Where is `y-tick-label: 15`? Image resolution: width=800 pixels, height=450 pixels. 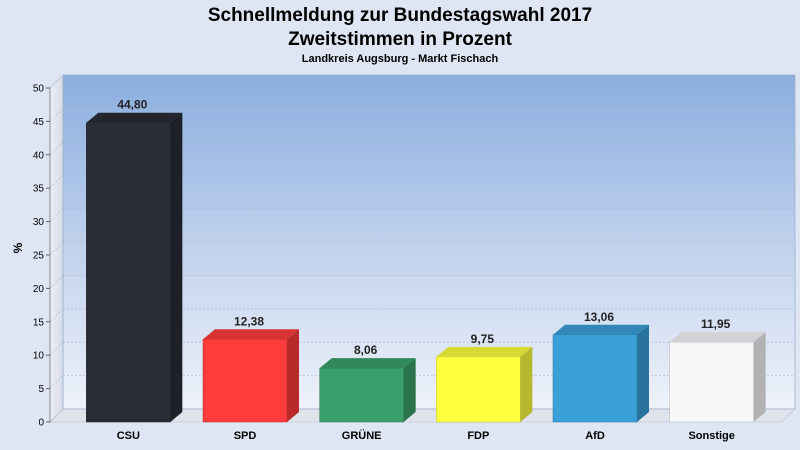 y-tick-label: 15 is located at coordinates (39, 322).